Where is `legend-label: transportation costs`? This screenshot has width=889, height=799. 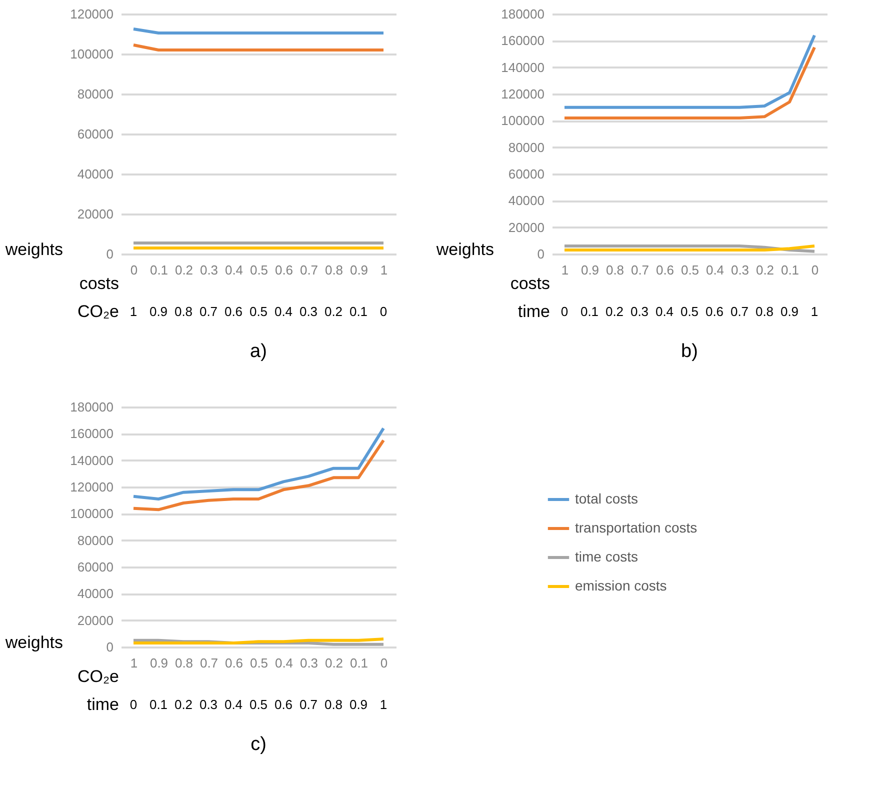
legend-label: transportation costs is located at coordinates (636, 528).